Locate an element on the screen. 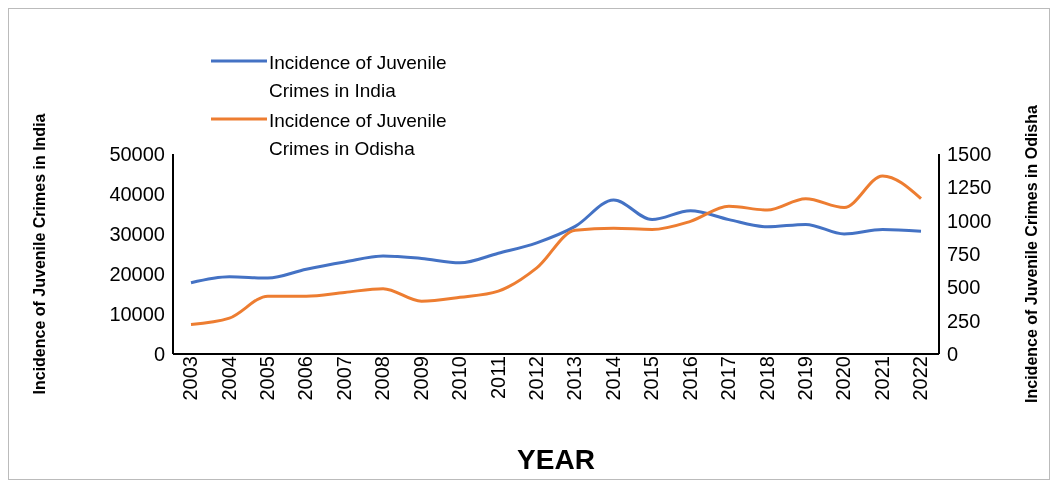 The width and height of the screenshot is (1056, 488). y2-axis-title: Incidence of Juvenile Crimes in Odisha is located at coordinates (1031, 253).